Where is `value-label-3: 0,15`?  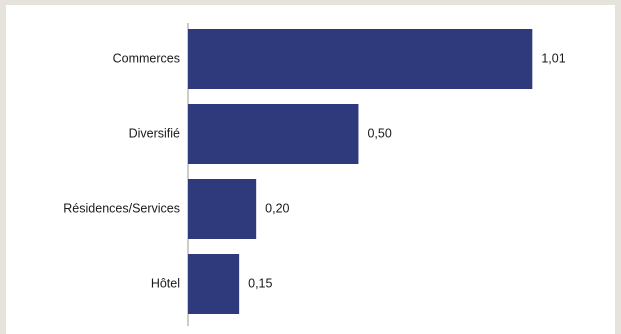
value-label-3: 0,15 is located at coordinates (260, 283).